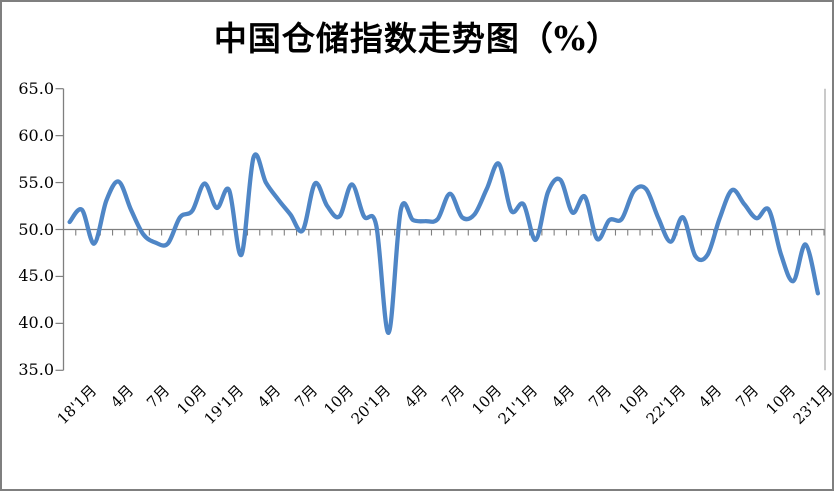  What do you see at coordinates (36, 182) in the screenshot?
I see `y-axis-tick-label: 55.0` at bounding box center [36, 182].